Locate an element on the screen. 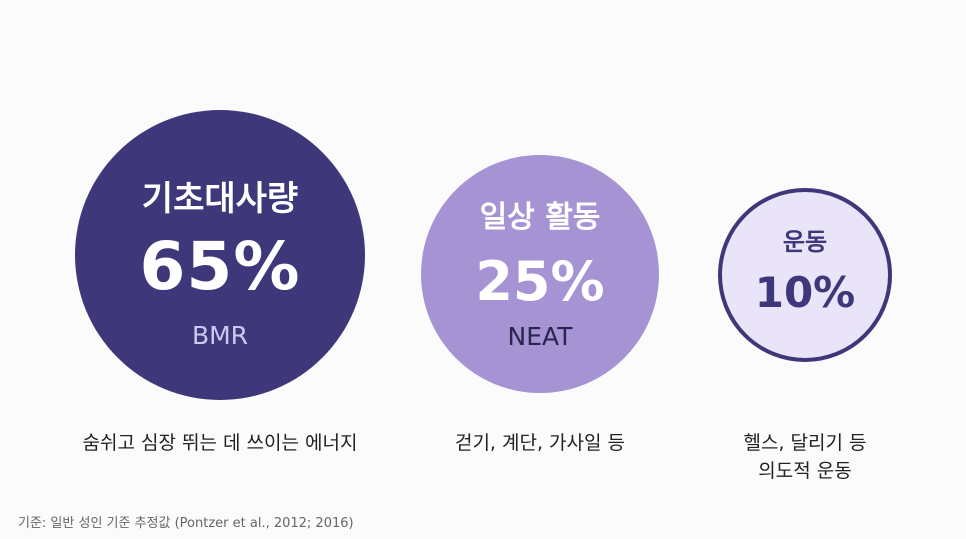  neat-circle: 일상 활동 25% NEAT is located at coordinates (540, 274).